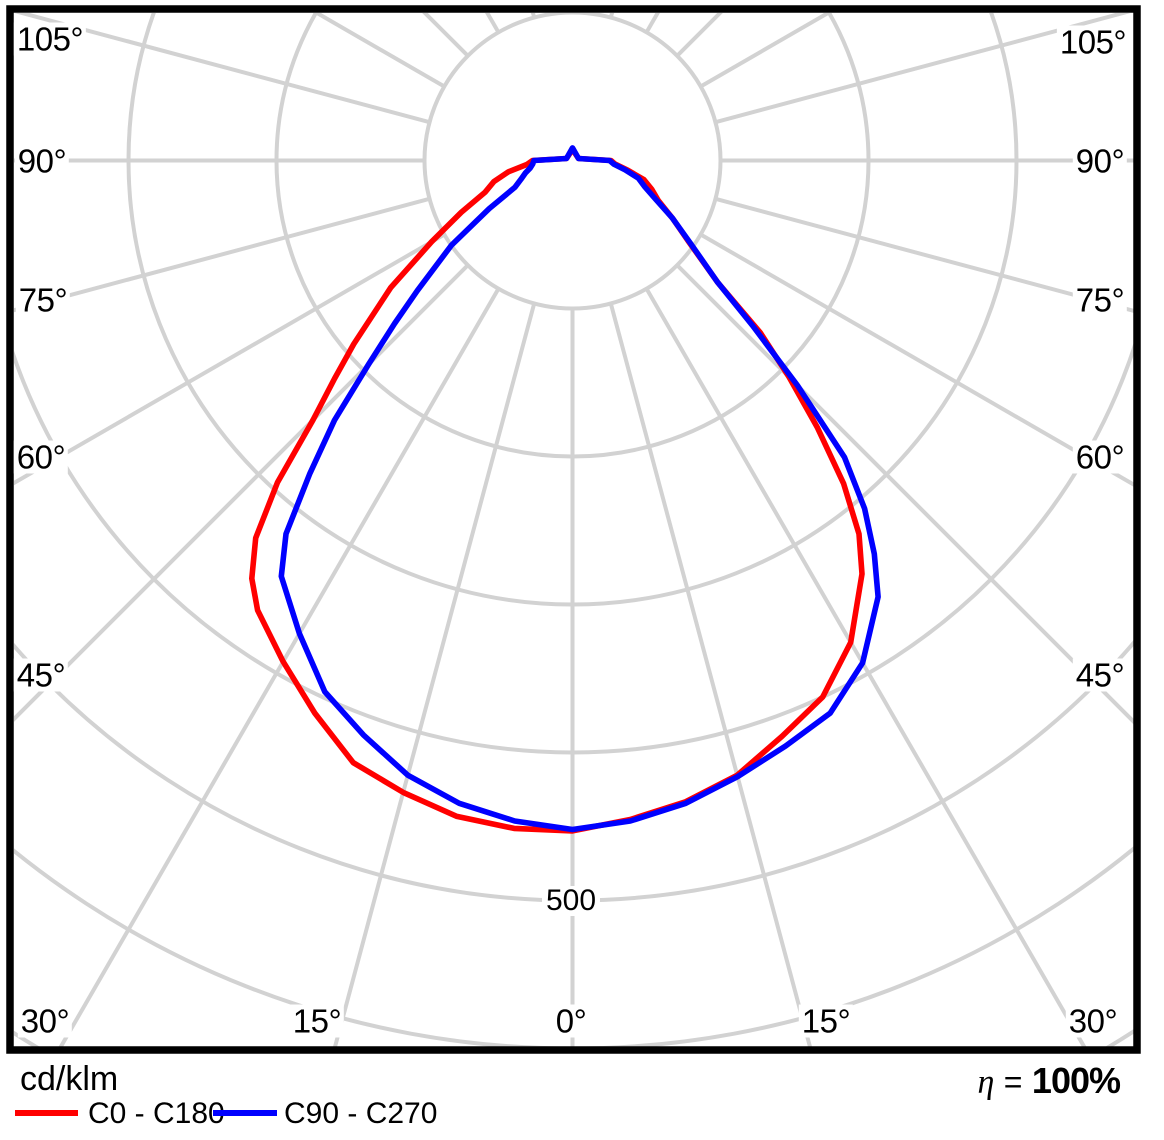 This screenshot has height=1140, width=1164. What do you see at coordinates (571, 900) in the screenshot?
I see `radial-scale-label: 500` at bounding box center [571, 900].